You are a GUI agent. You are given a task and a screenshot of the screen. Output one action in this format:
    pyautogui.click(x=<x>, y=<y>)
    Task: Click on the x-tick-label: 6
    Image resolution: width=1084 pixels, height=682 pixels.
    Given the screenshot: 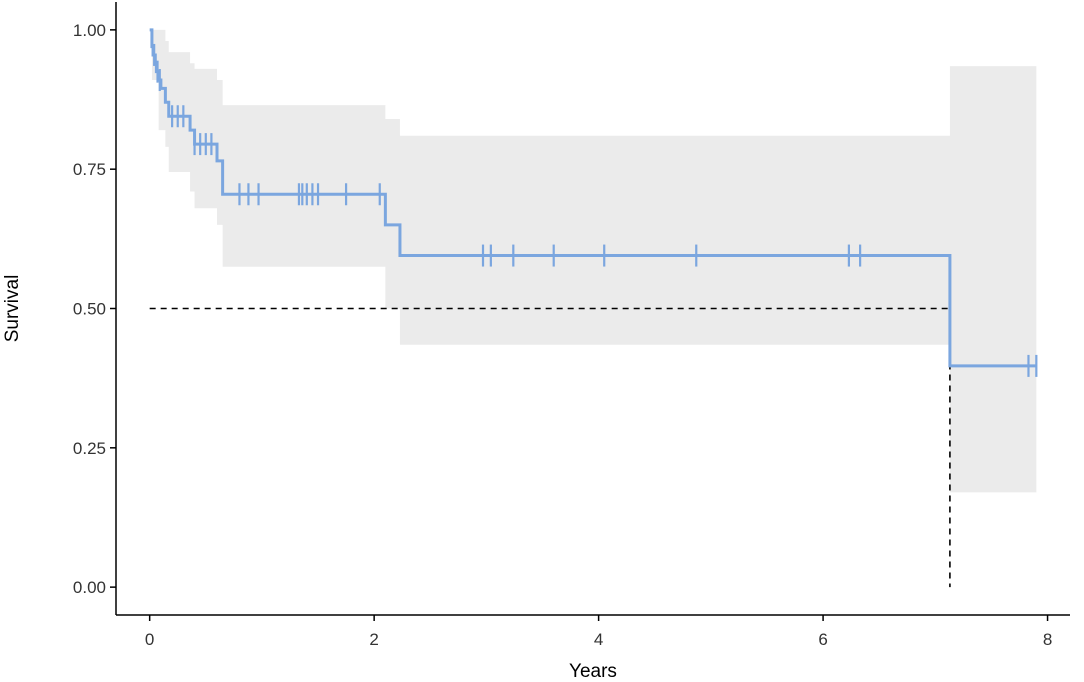 What is the action you would take?
    pyautogui.click(x=822, y=639)
    